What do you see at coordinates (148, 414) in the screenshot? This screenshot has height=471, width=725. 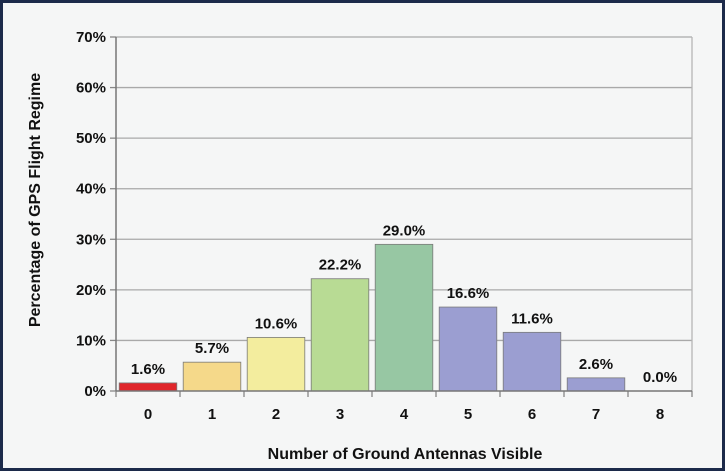 I see `x-tick-label: 0` at bounding box center [148, 414].